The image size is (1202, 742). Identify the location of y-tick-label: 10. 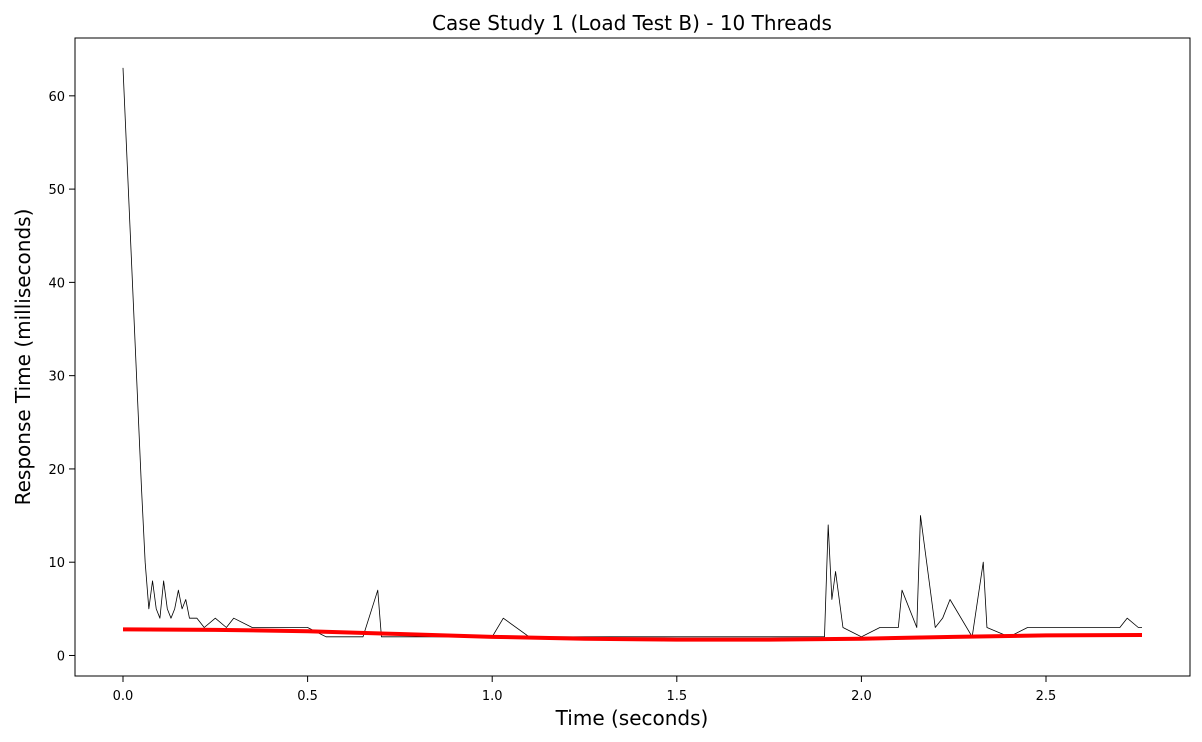
(56, 563).